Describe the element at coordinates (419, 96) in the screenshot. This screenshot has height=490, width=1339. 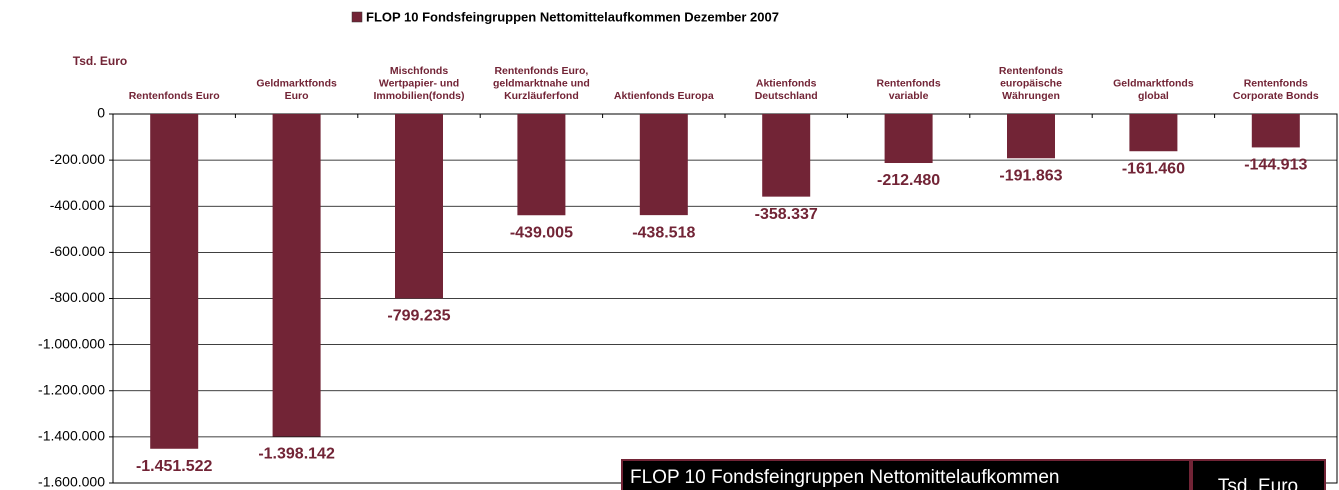
I see `x-tick-label: Immobilien(fonds)` at that location.